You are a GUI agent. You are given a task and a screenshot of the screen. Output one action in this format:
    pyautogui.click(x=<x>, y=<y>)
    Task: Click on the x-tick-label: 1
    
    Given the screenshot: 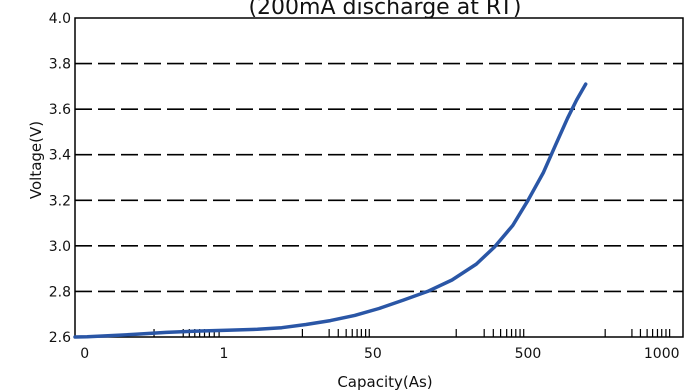 What is the action you would take?
    pyautogui.click(x=223, y=354)
    